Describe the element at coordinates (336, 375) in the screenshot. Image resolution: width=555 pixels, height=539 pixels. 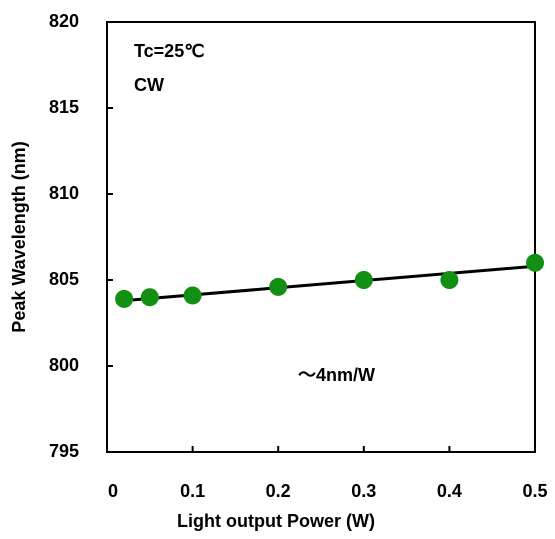
I see `annotation: ～4nm/W` at that location.